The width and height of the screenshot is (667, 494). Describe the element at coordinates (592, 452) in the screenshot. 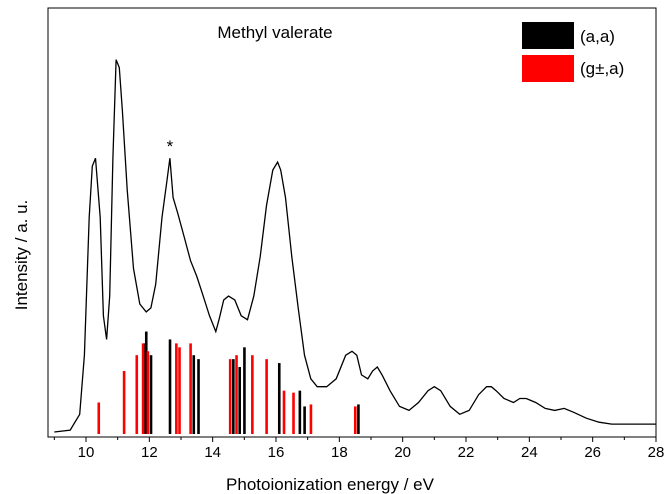

I see `x-tick-label-26: 26` at that location.